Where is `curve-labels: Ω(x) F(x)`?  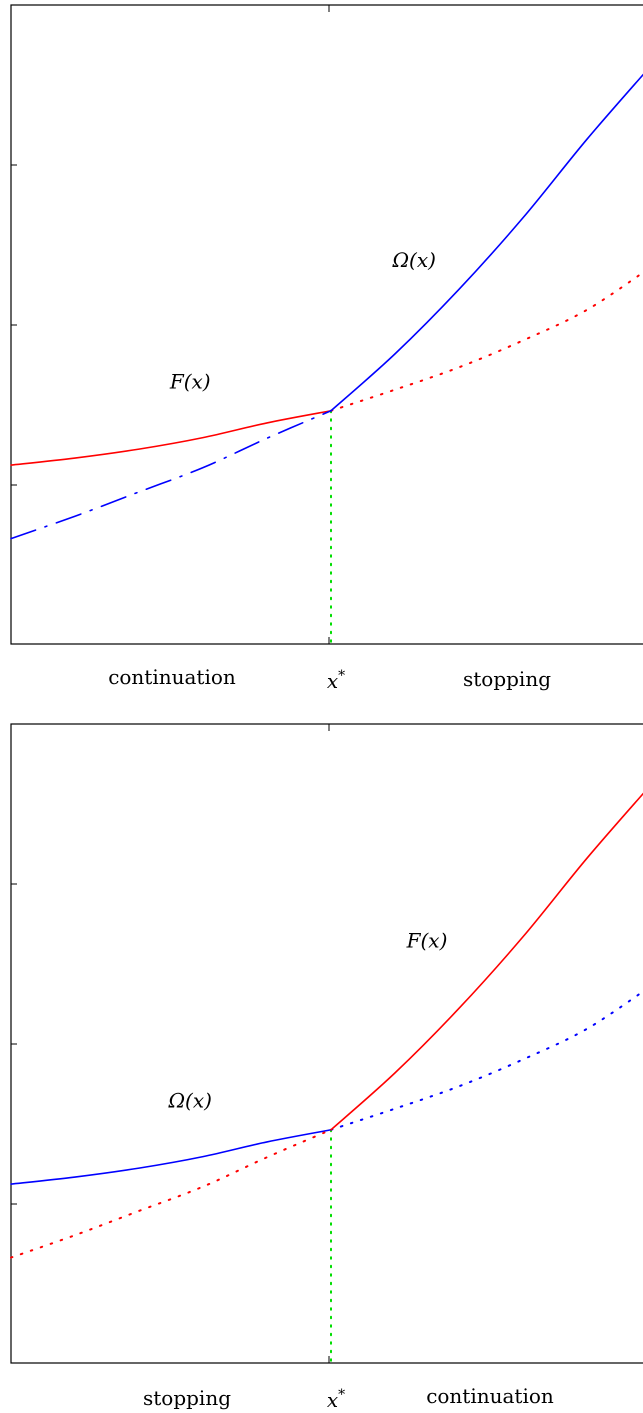 curve-labels: Ω(x) F(x) is located at coordinates (307, 1021).